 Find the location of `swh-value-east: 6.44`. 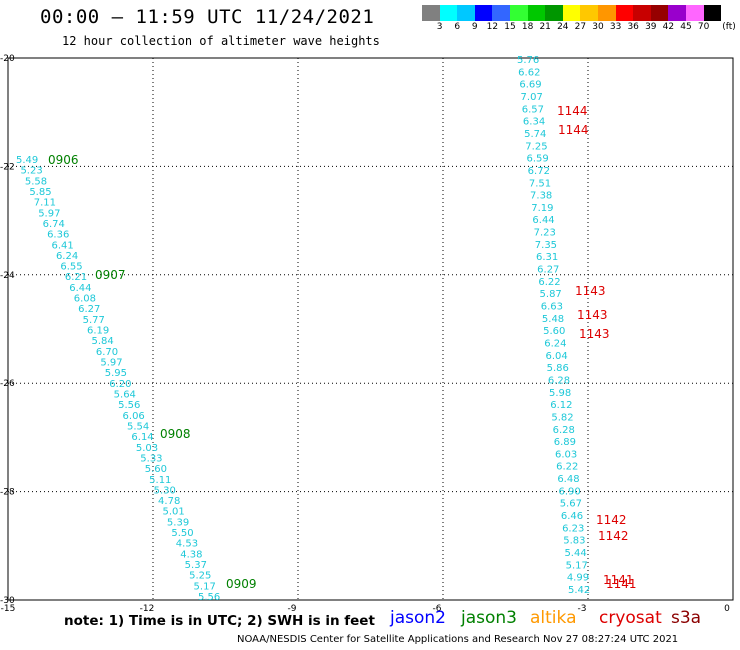

swh-value-east: 6.44 is located at coordinates (543, 220).